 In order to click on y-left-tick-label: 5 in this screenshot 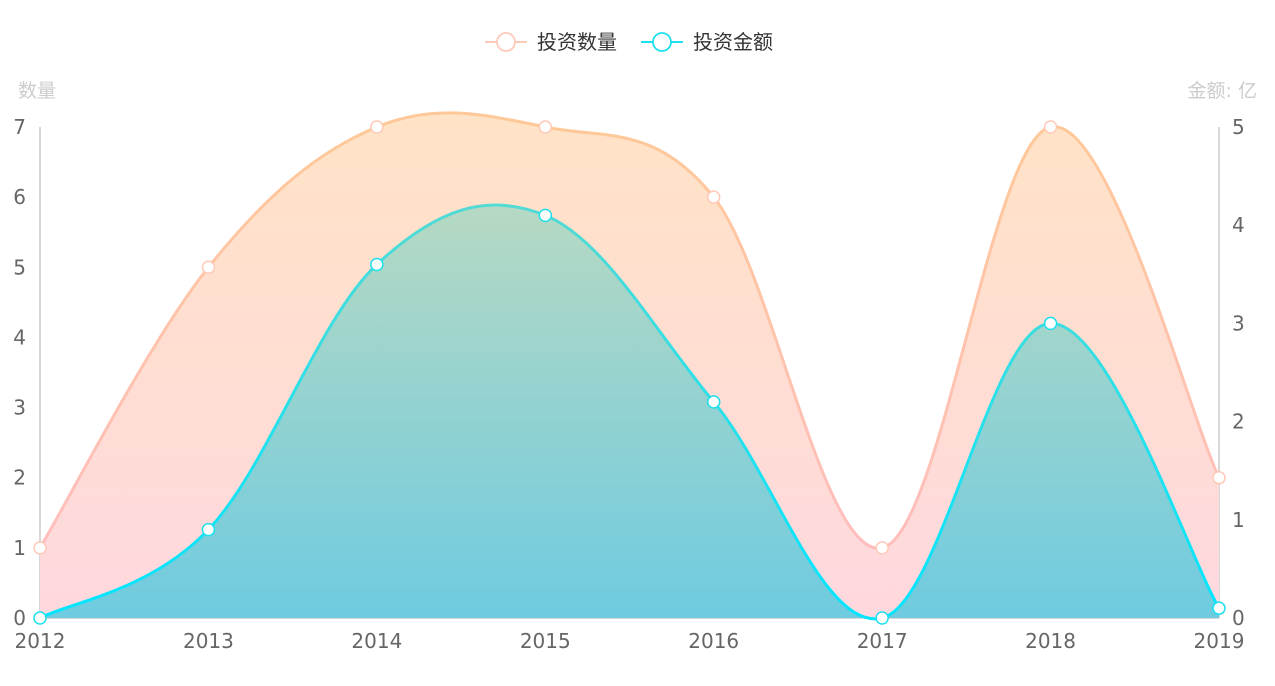, I will do `click(19, 267)`.